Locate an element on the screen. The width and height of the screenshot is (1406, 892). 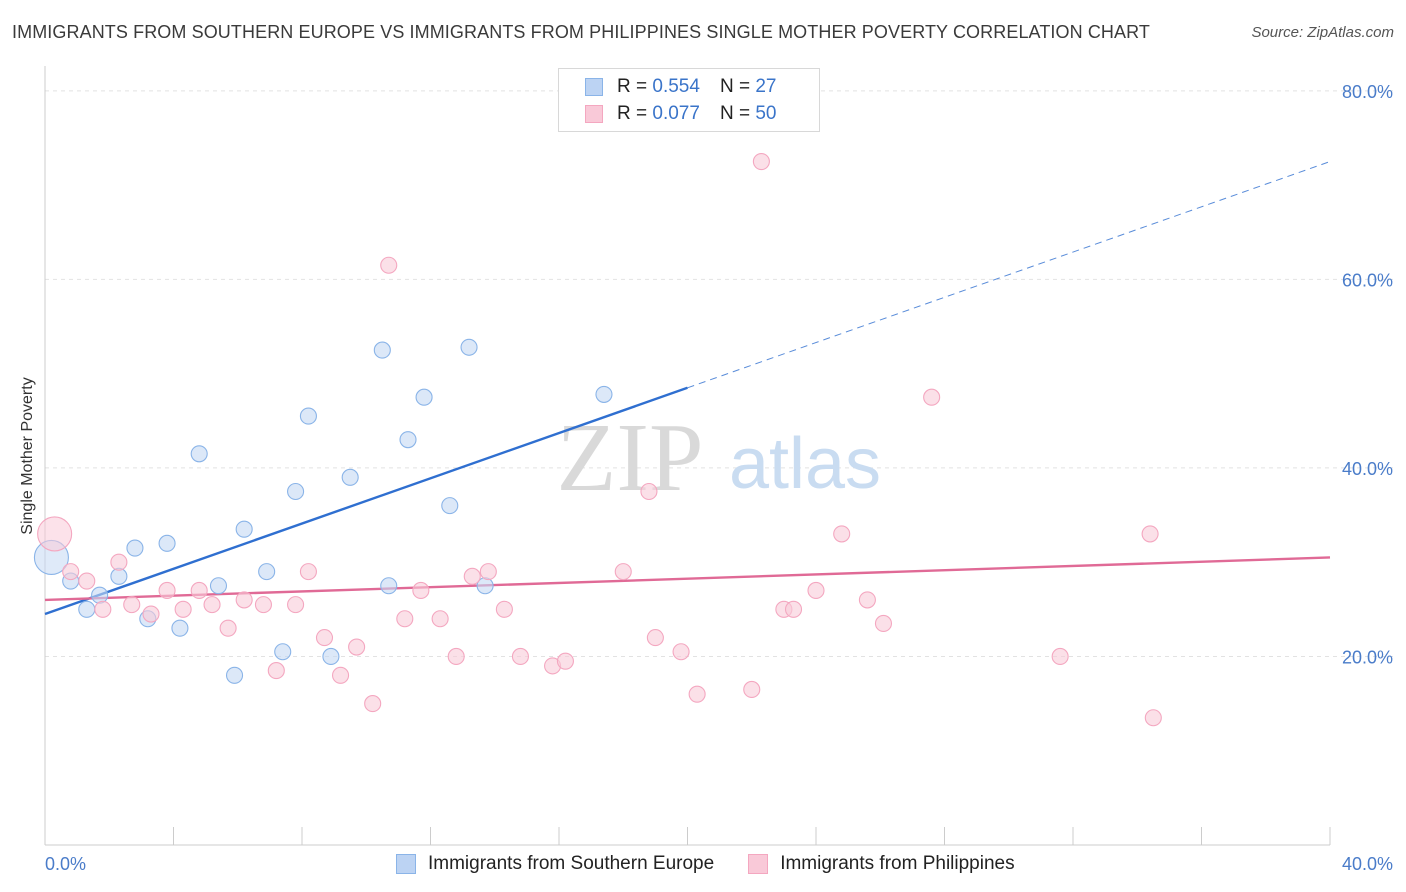
series-legend-item-southern-europe: Immigrants from Southern Europe is located at coordinates (555, 864).